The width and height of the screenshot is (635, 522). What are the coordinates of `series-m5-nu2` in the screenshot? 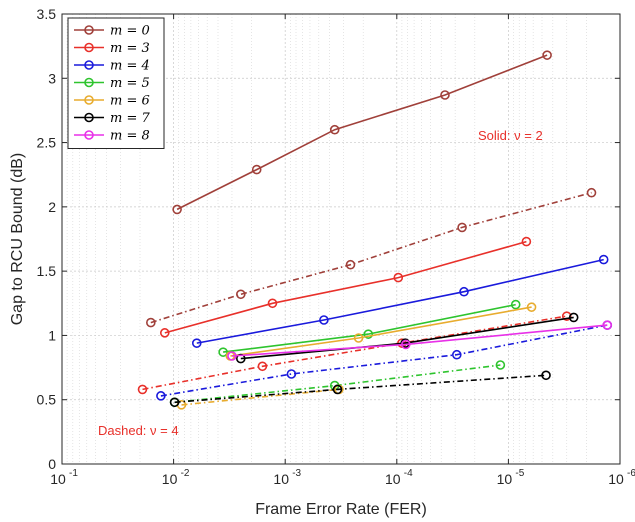 It's located at (369, 328).